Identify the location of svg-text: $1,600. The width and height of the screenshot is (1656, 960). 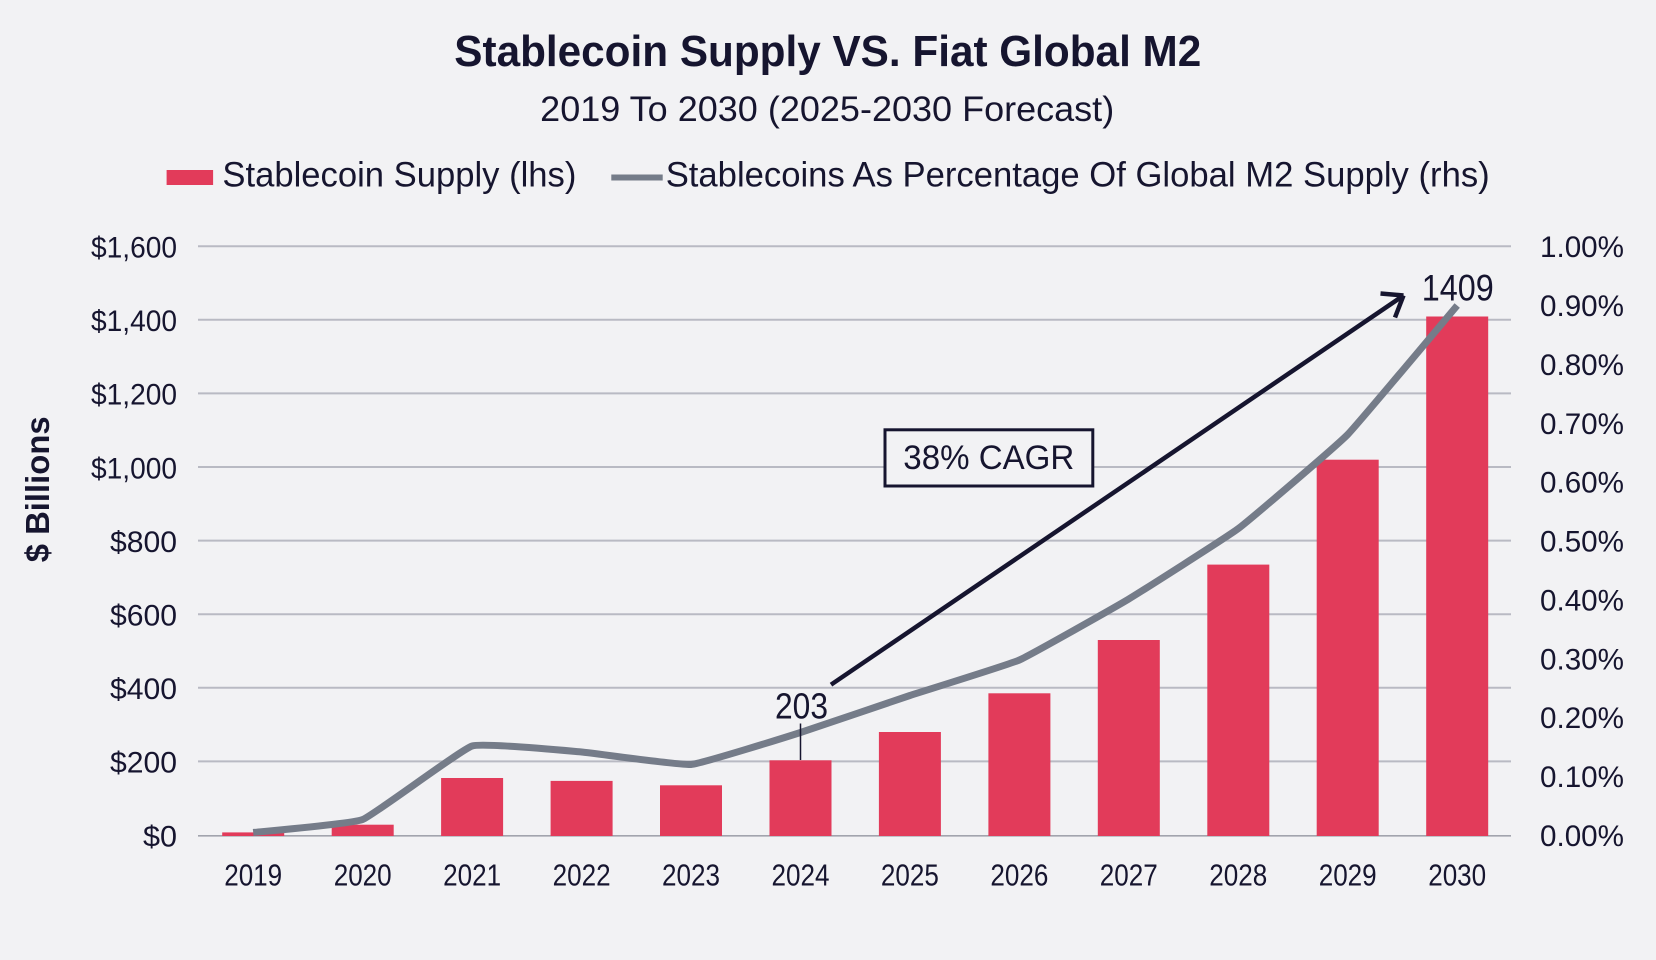
(134, 248).